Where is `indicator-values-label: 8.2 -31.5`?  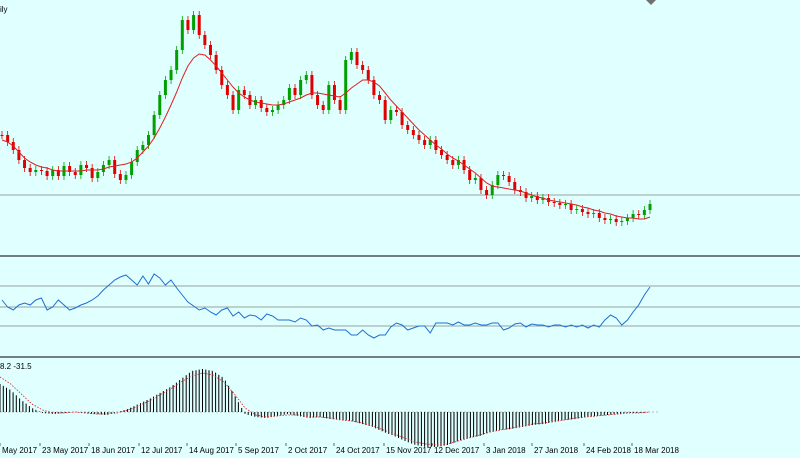
indicator-values-label: 8.2 -31.5 is located at coordinates (16, 366).